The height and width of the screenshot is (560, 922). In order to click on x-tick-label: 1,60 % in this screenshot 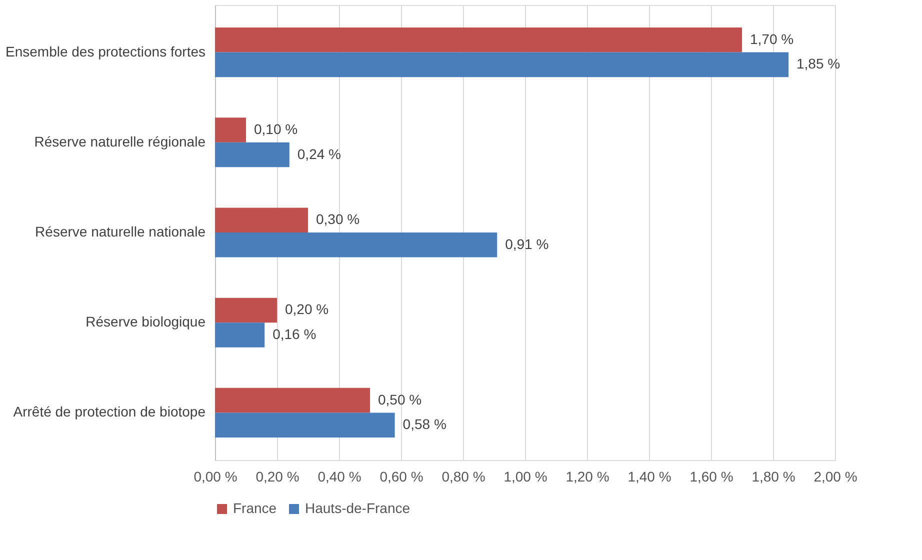, I will do `click(712, 476)`.